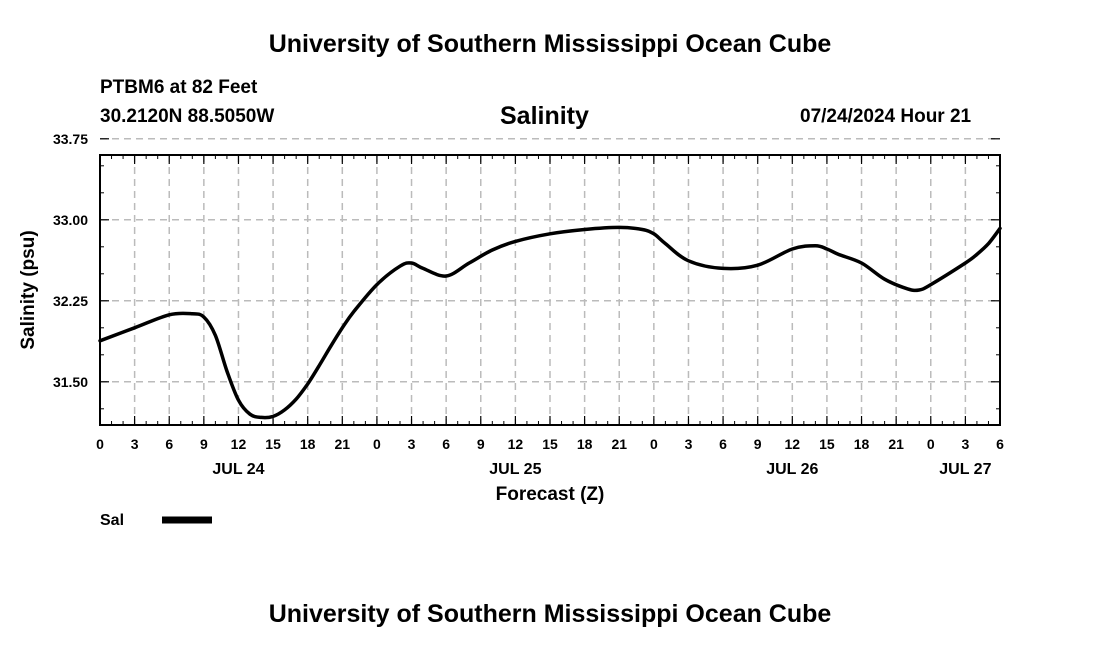 Image resolution: width=1100 pixels, height=650 pixels. Describe the element at coordinates (70, 139) in the screenshot. I see `y-tick-label: 33.75` at that location.